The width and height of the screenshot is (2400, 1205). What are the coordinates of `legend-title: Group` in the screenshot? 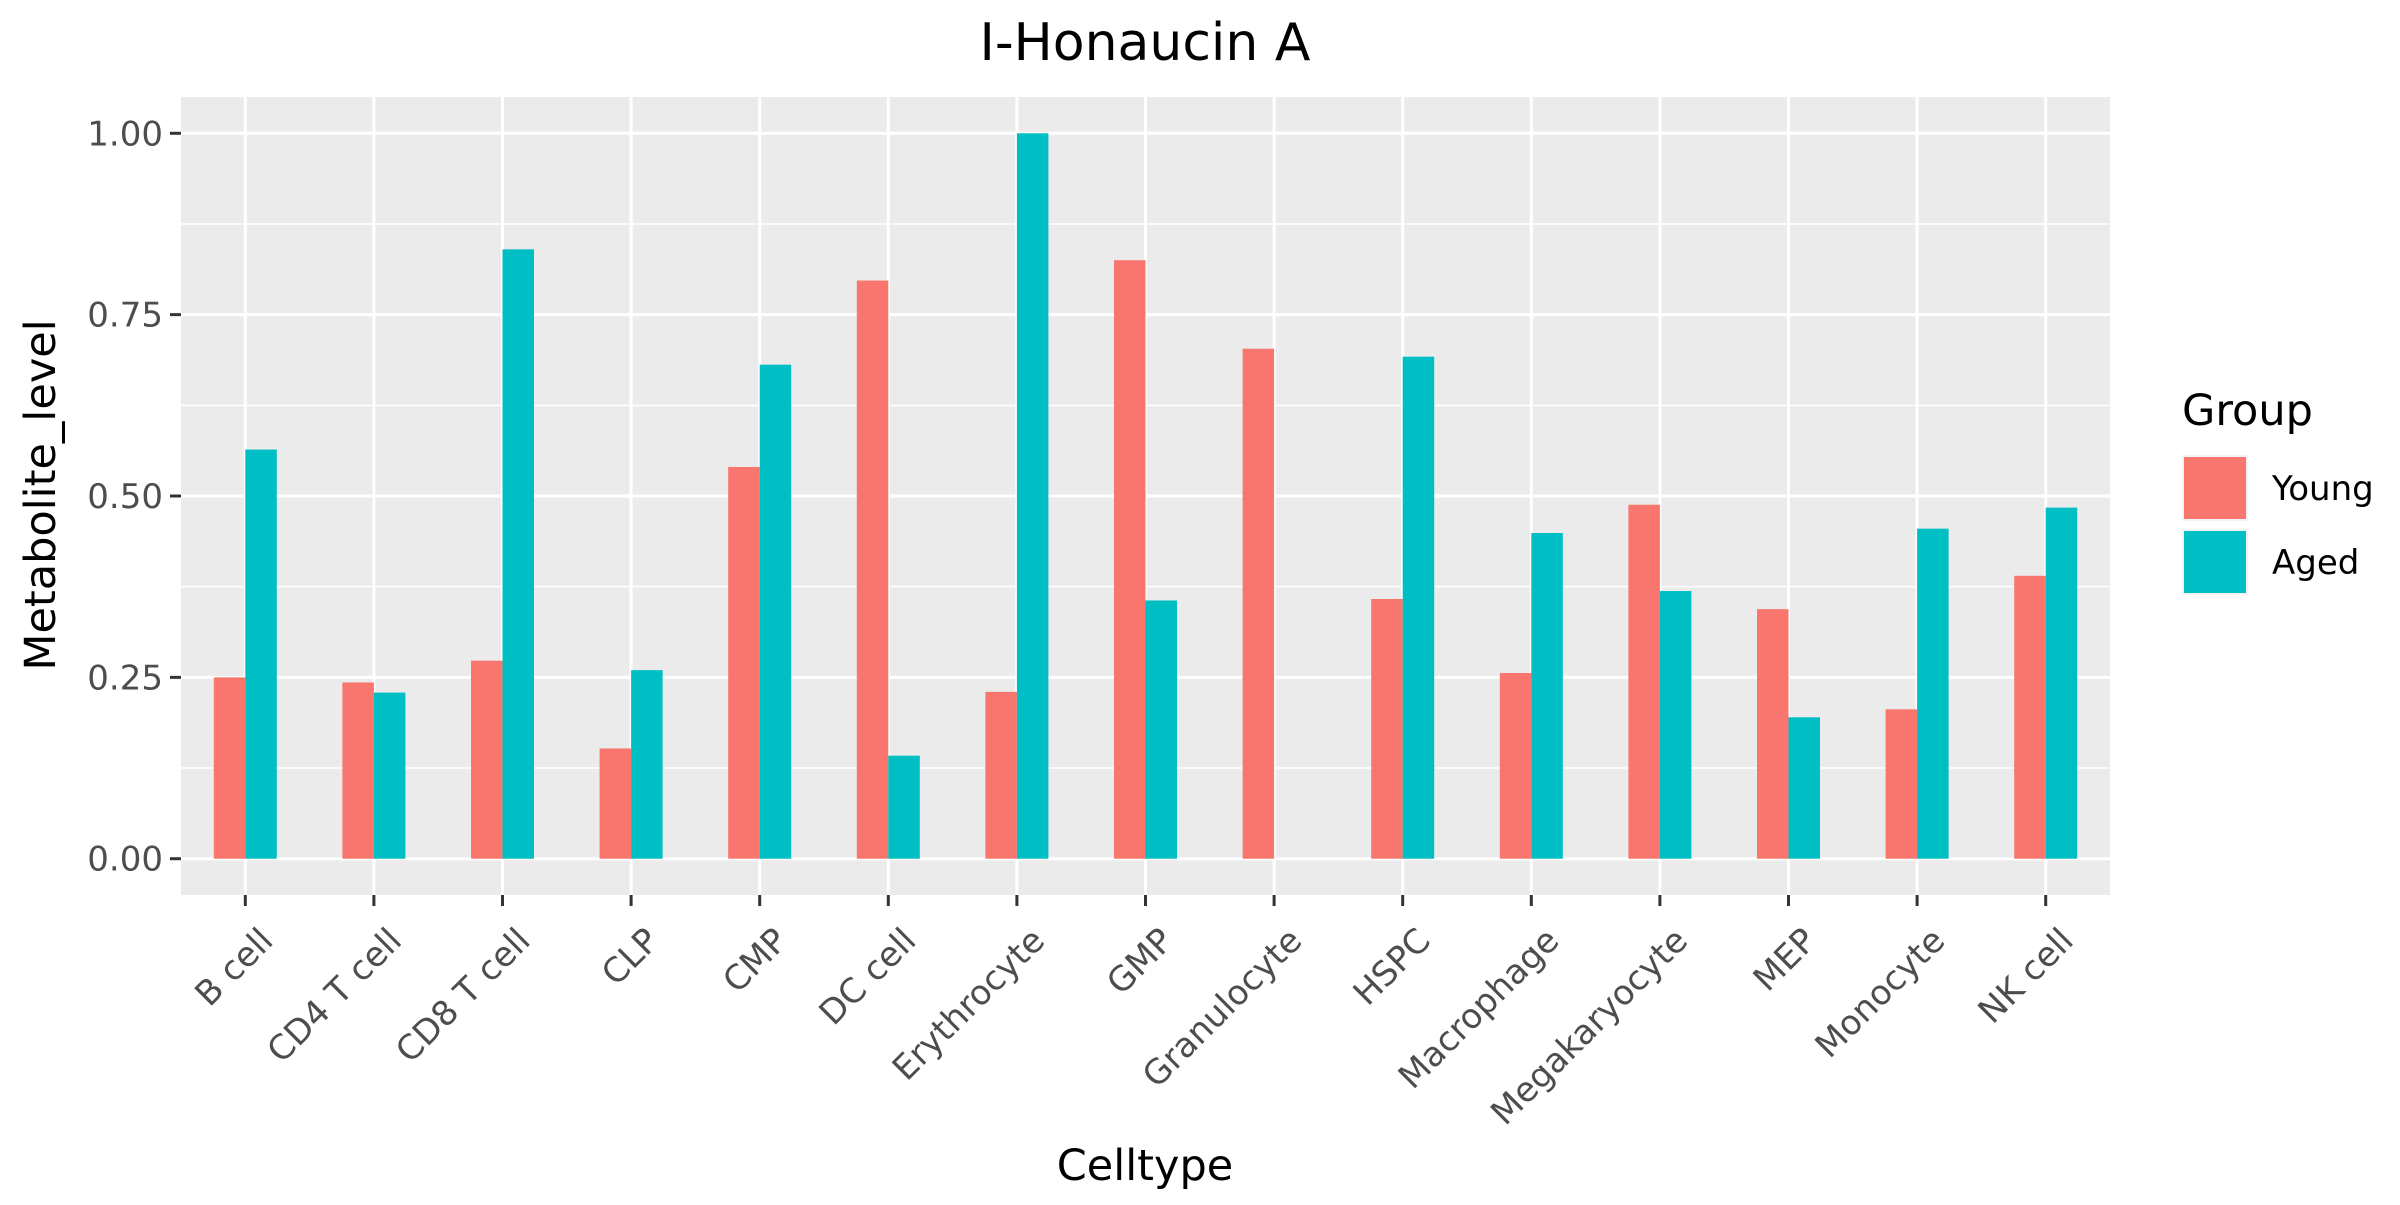 It's located at (2247, 411).